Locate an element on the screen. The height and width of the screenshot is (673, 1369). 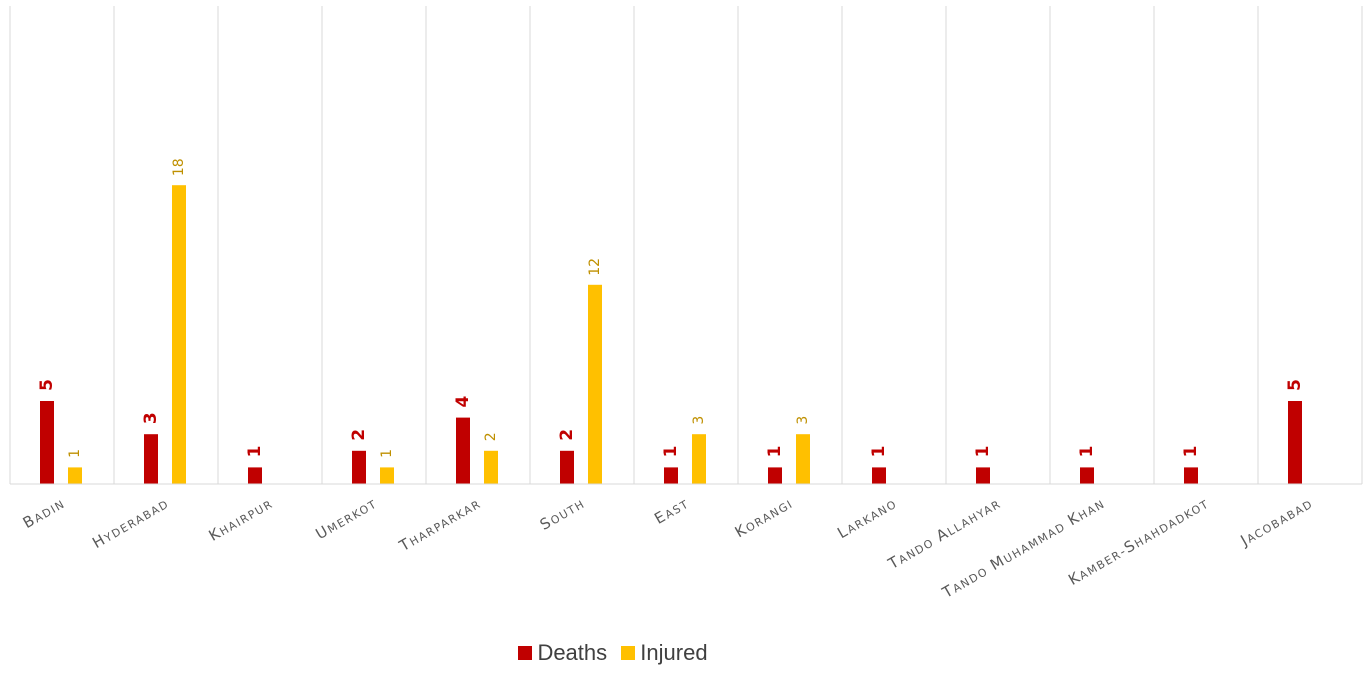
data-label-injured-umerkot: 1 is located at coordinates (387, 453).